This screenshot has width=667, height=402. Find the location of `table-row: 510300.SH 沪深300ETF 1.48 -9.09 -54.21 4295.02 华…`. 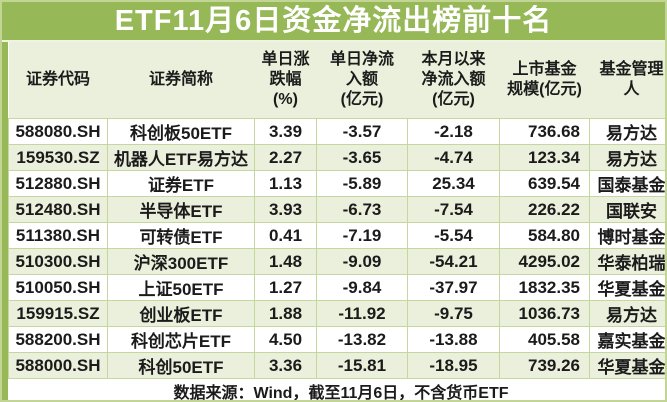

table-row: 510300.SH 沪深300ETF 1.48 -9.09 -54.21 4295.02 华… is located at coordinates (336, 261).